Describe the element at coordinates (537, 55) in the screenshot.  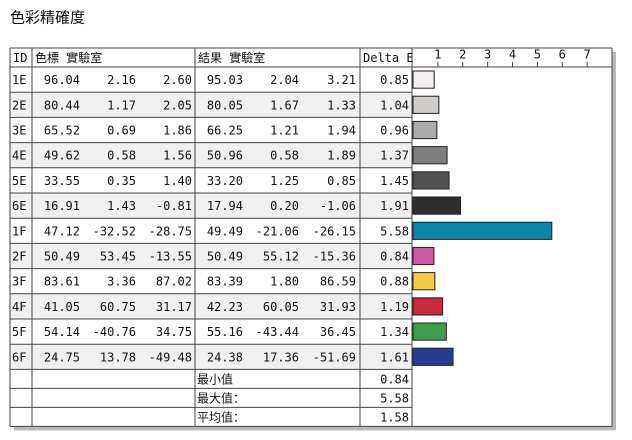
I see `x-tick-label: 5` at that location.